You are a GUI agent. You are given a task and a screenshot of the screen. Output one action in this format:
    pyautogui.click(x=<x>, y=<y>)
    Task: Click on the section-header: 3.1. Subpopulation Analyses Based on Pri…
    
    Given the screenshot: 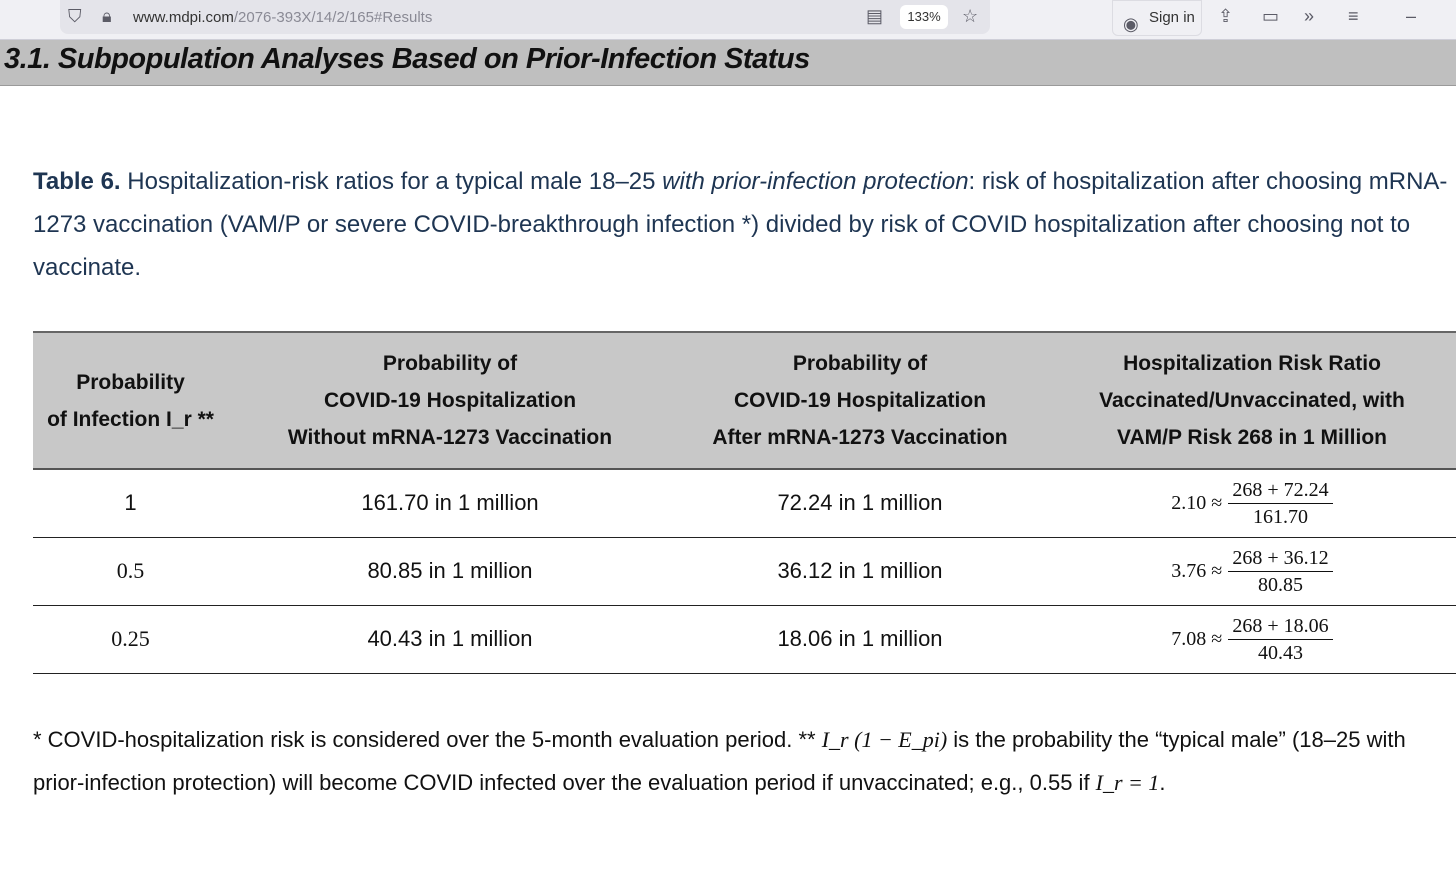 What is the action you would take?
    pyautogui.click(x=728, y=63)
    